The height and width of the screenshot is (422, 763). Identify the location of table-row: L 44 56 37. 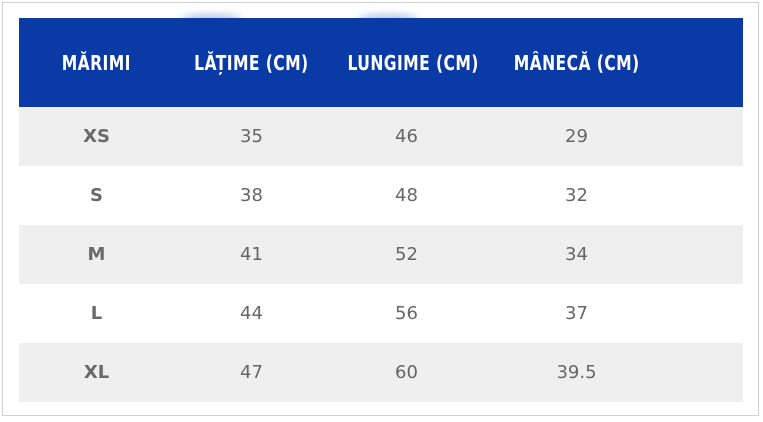
(381, 313).